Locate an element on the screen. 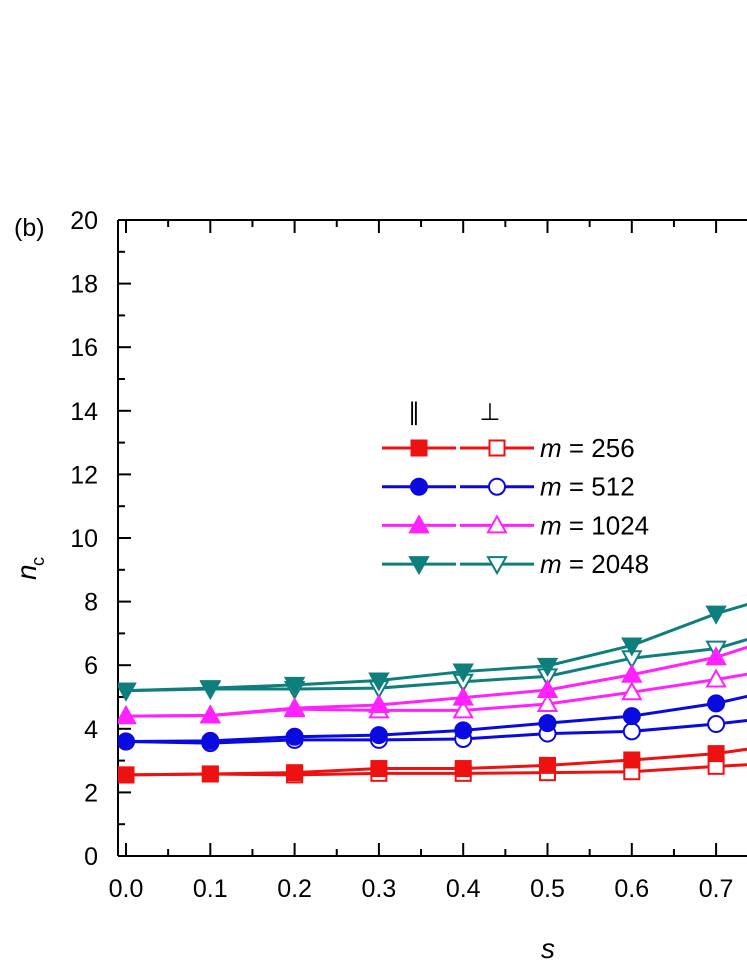 The image size is (747, 967). y-tick-label: 18 is located at coordinates (84, 285).